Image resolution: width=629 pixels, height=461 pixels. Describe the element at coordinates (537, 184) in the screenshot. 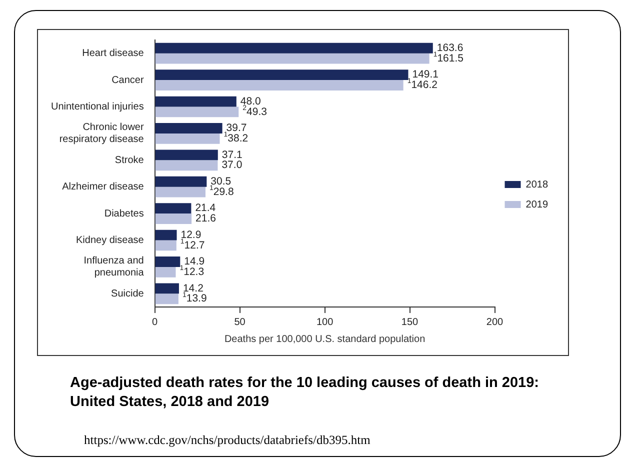

I see `legend-label: 2018` at that location.